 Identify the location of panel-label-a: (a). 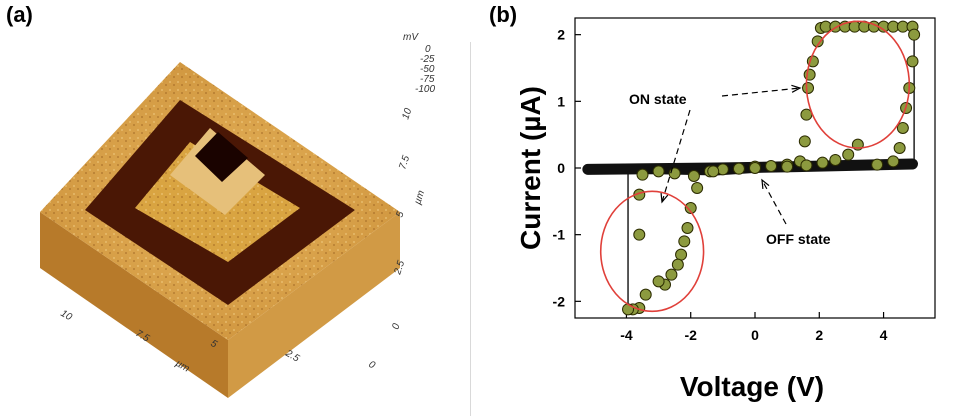
(19, 14).